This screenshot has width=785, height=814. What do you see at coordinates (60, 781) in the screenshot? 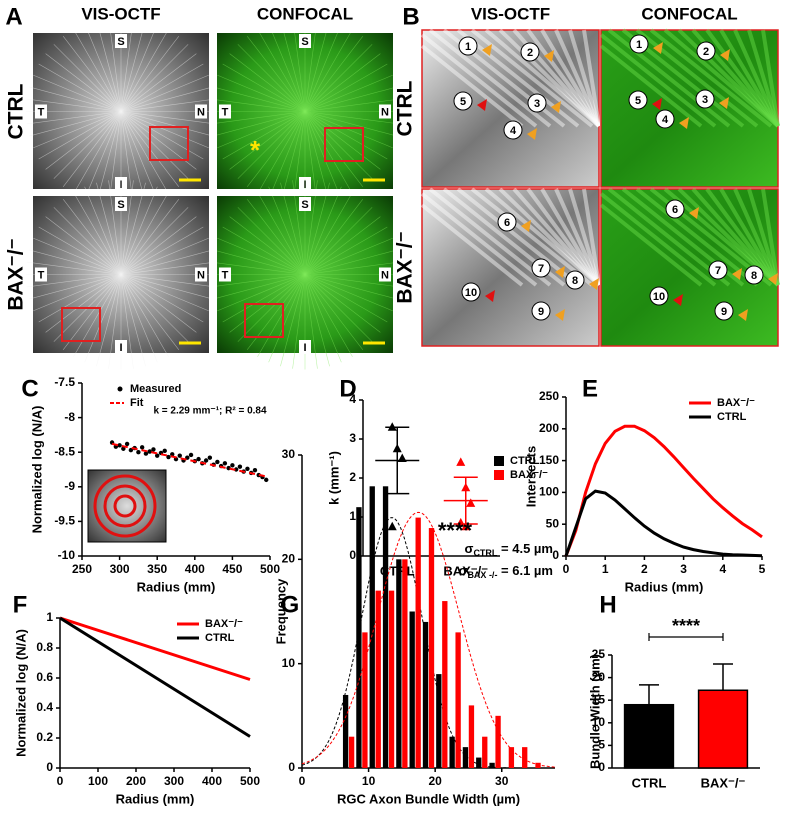
I see `x-tick-label: 0` at bounding box center [60, 781].